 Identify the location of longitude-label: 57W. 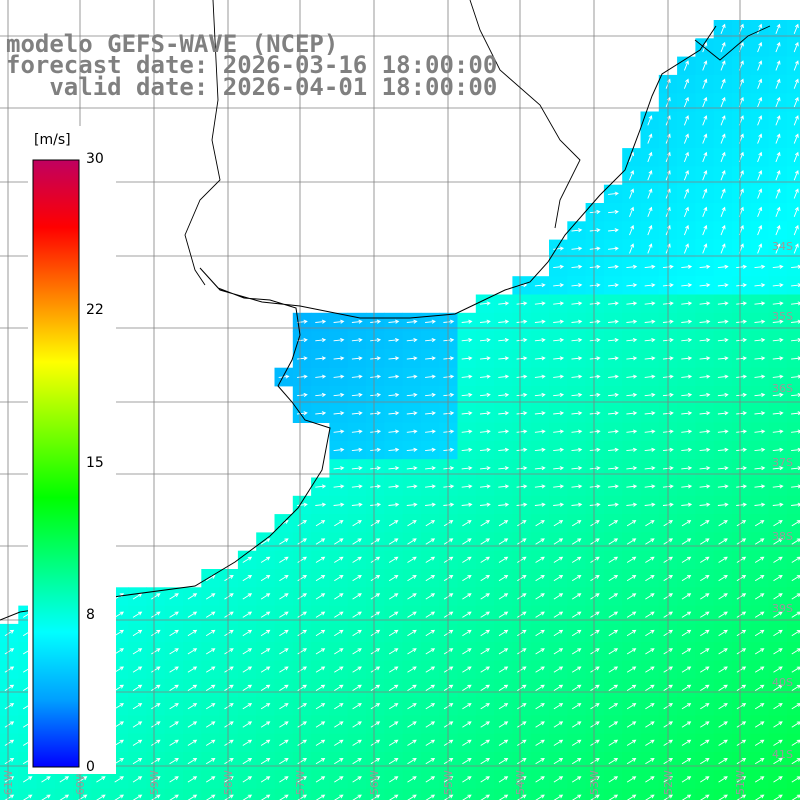
(300, 782).